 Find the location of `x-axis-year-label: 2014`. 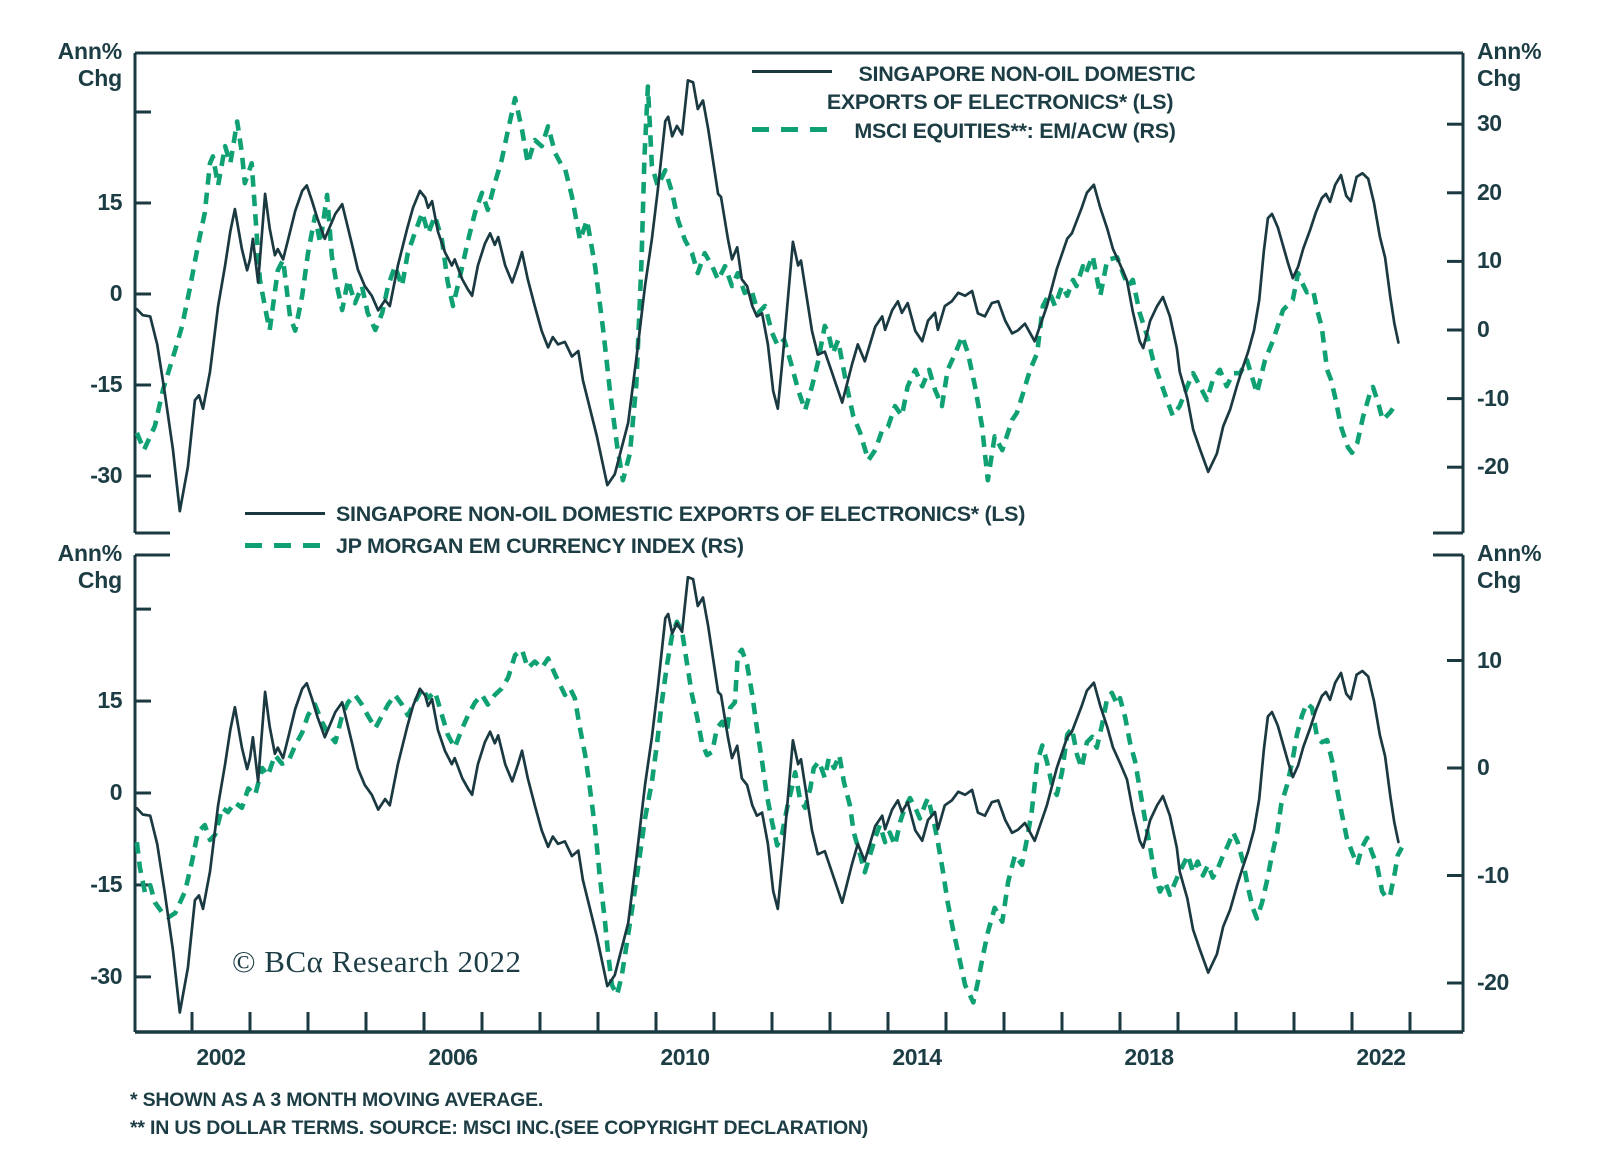

x-axis-year-label: 2014 is located at coordinates (917, 1057).